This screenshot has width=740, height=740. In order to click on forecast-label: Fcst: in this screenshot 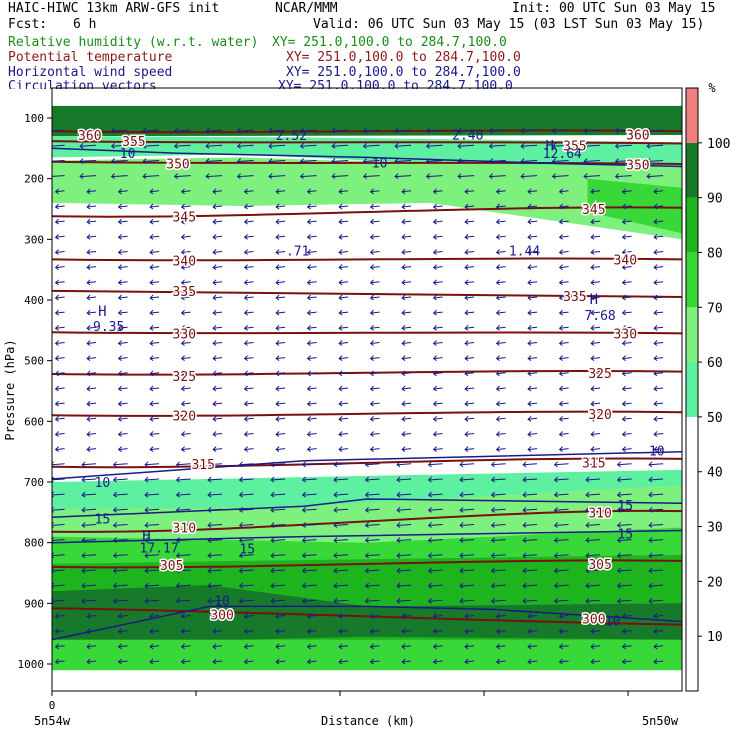, I will do `click(28, 24)`.